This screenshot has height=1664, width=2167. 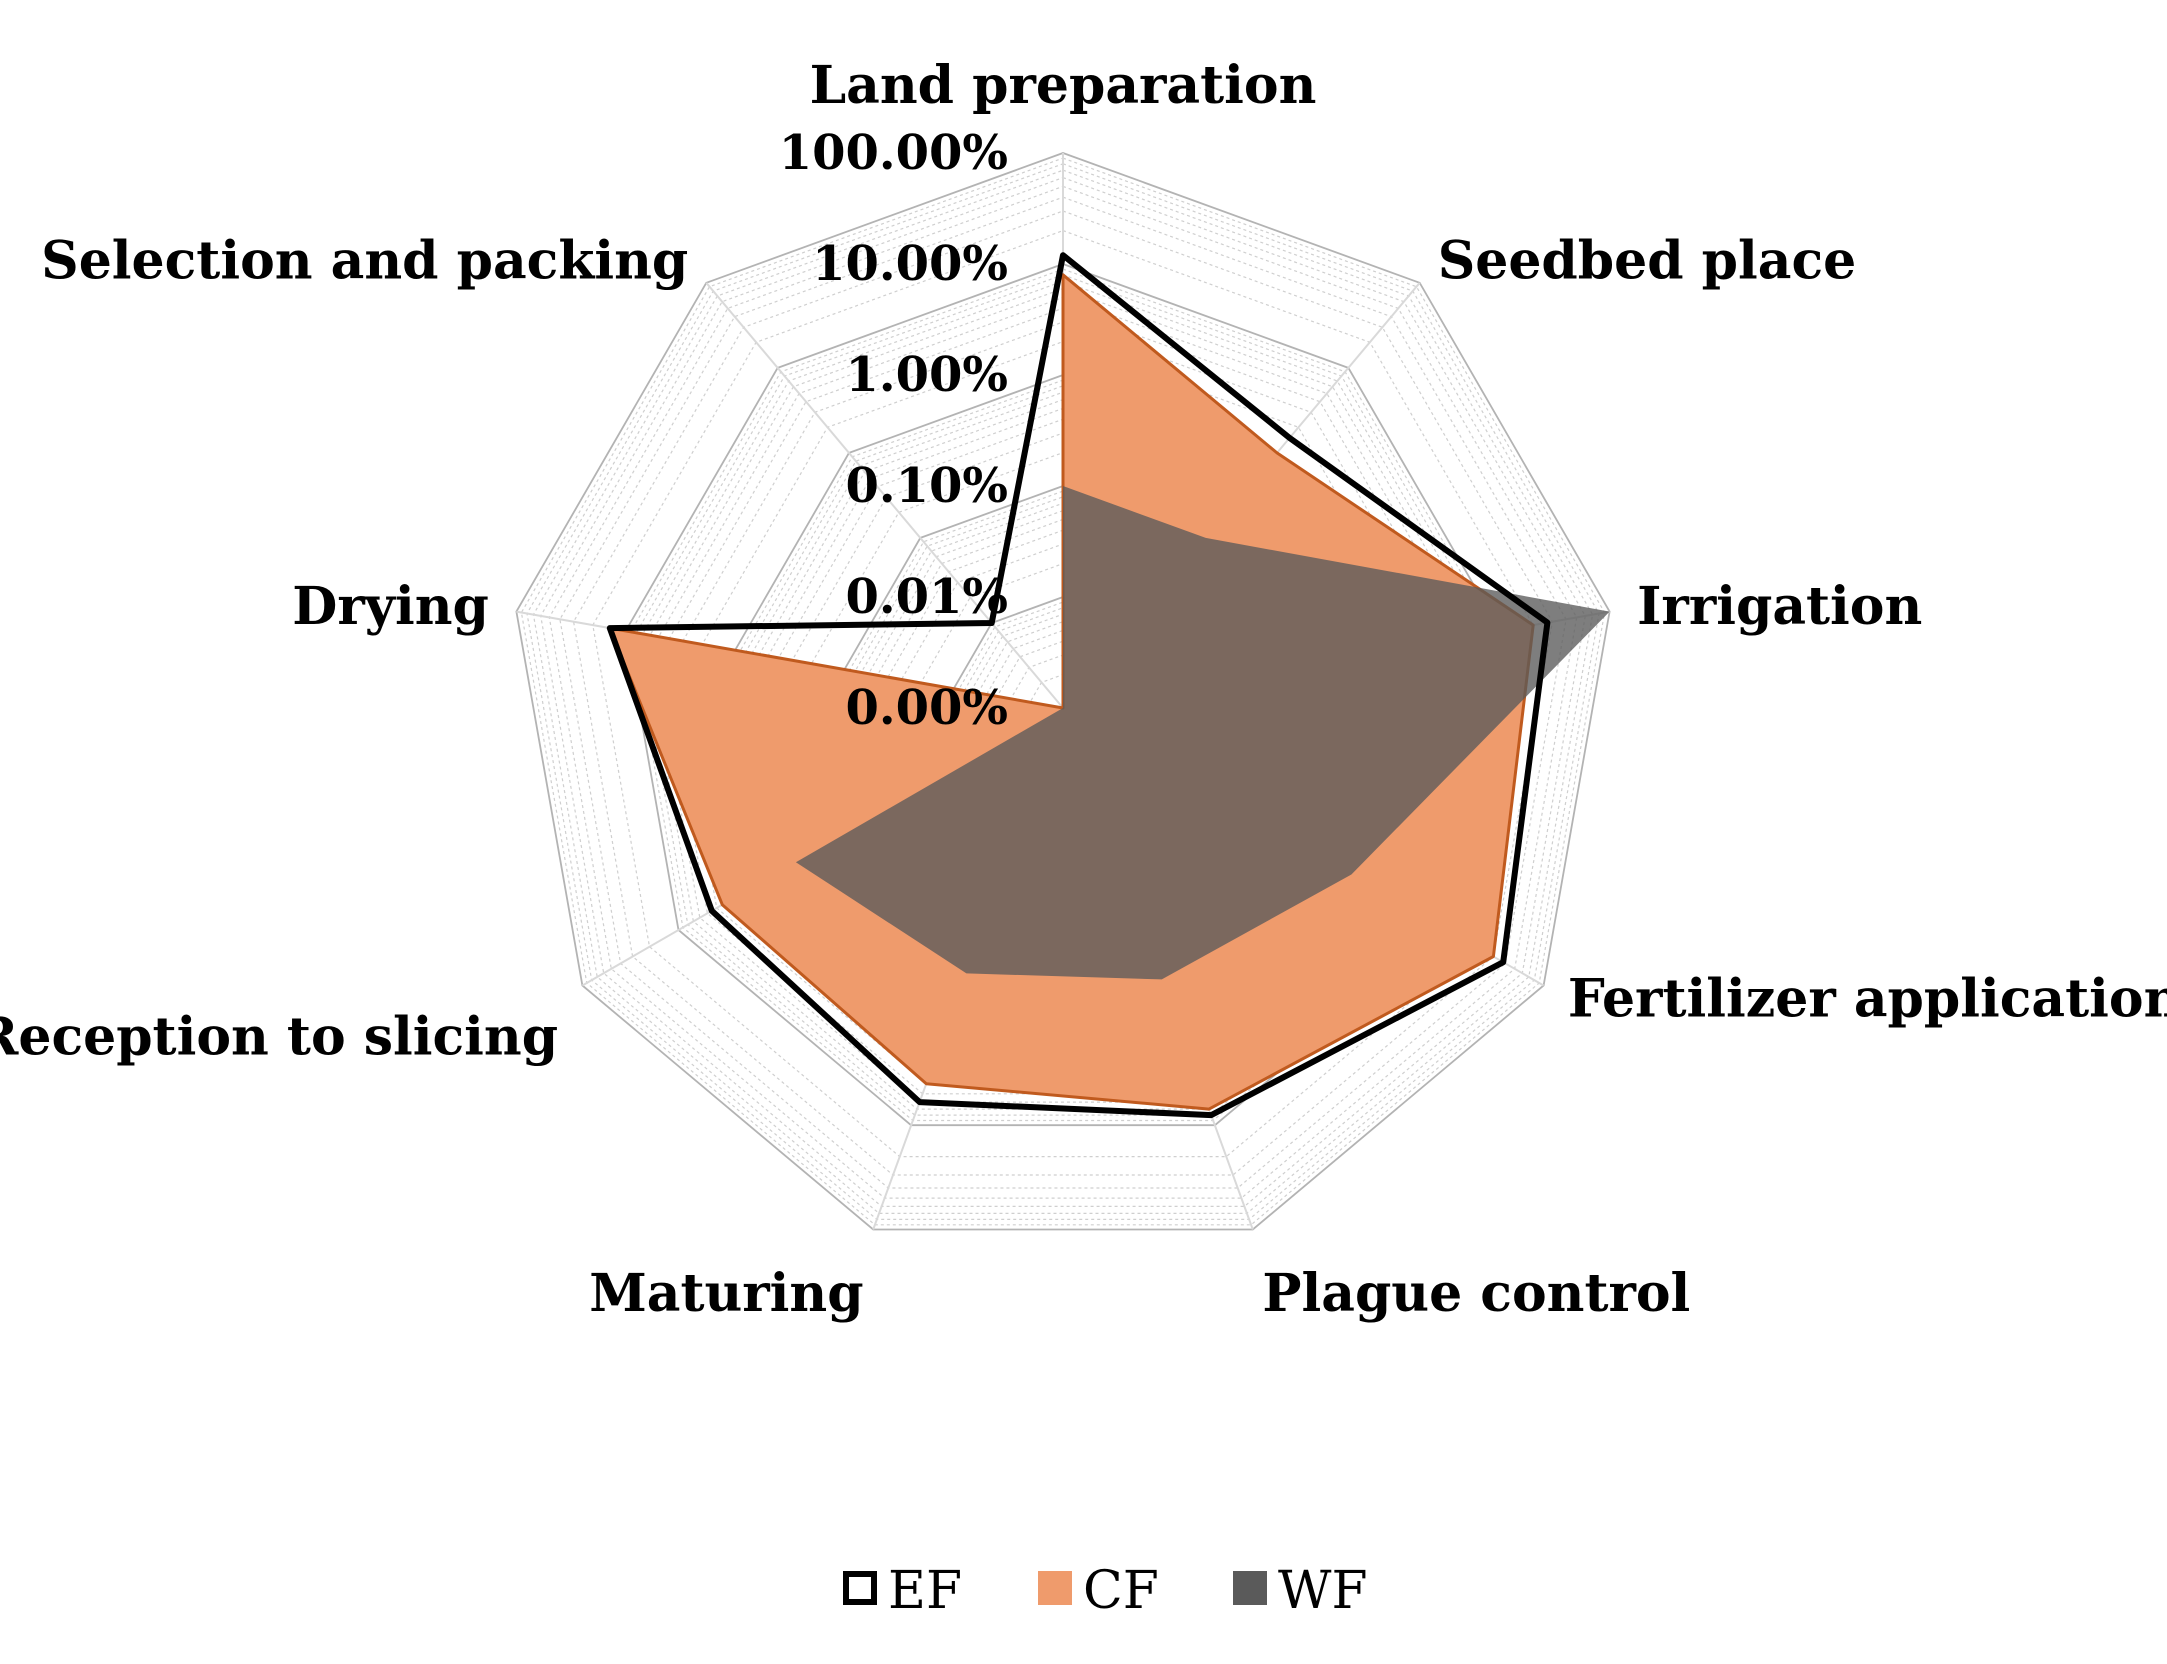 I want to click on radial-tick-labels: 0.00% 0.01% 0.10% 1.00% 10.00% 100.00%, so click(x=893, y=430).